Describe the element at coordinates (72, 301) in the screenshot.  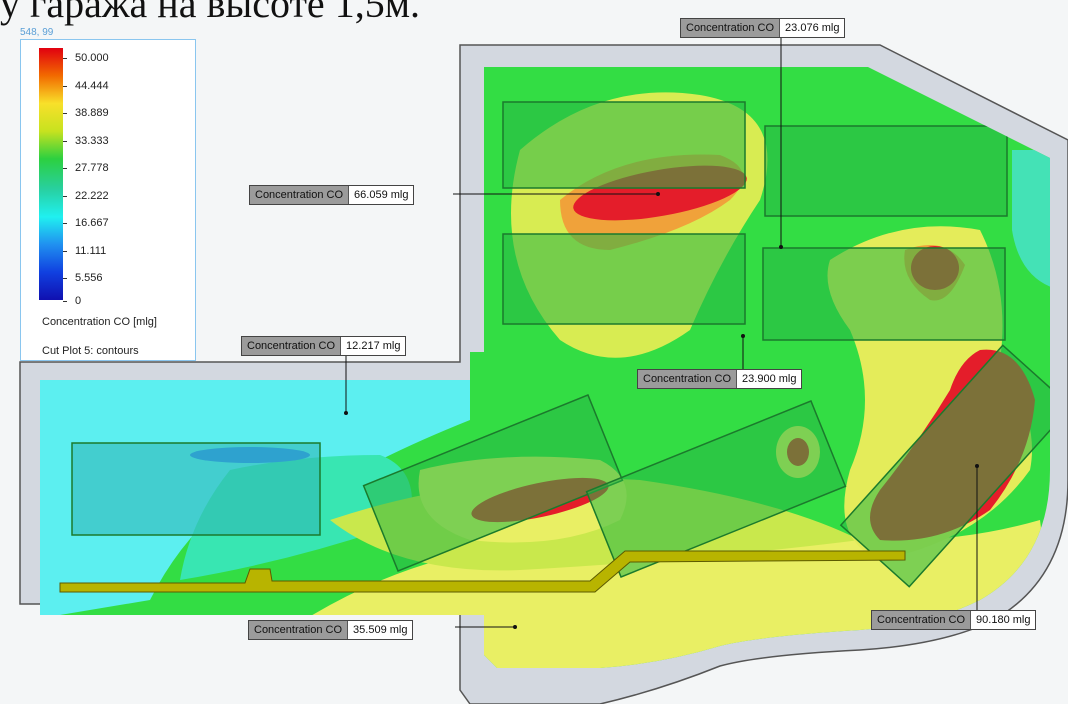
I see `legend-tick: 0` at that location.